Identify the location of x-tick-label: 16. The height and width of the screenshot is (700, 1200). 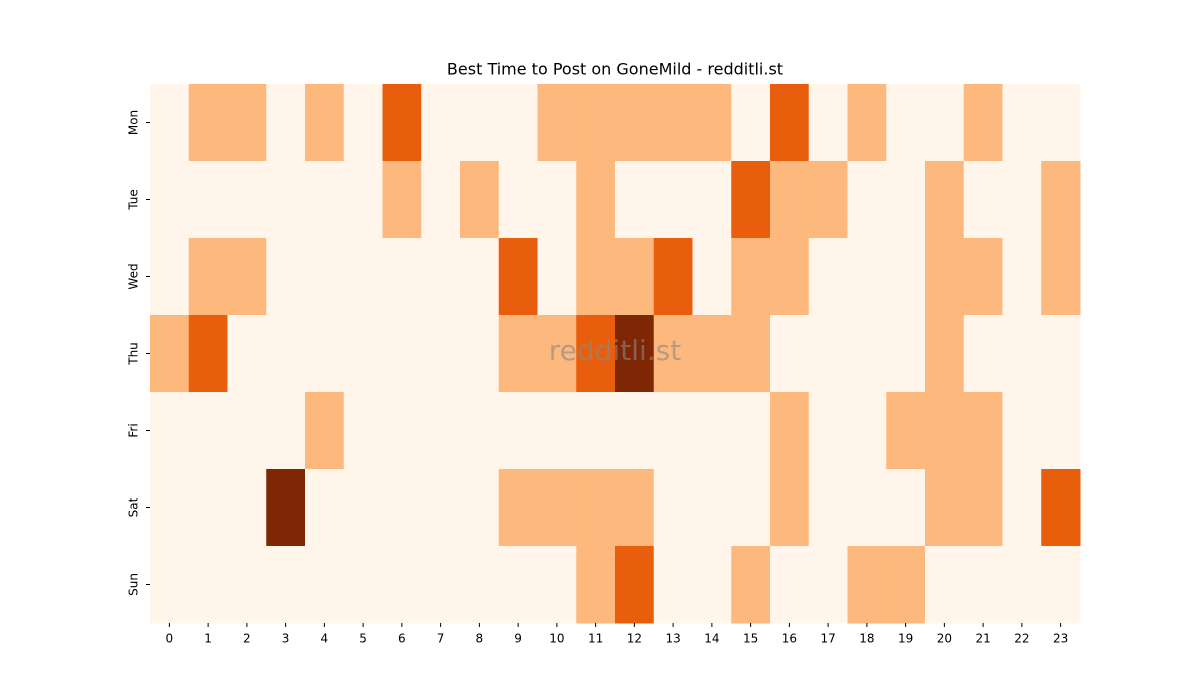
(789, 639).